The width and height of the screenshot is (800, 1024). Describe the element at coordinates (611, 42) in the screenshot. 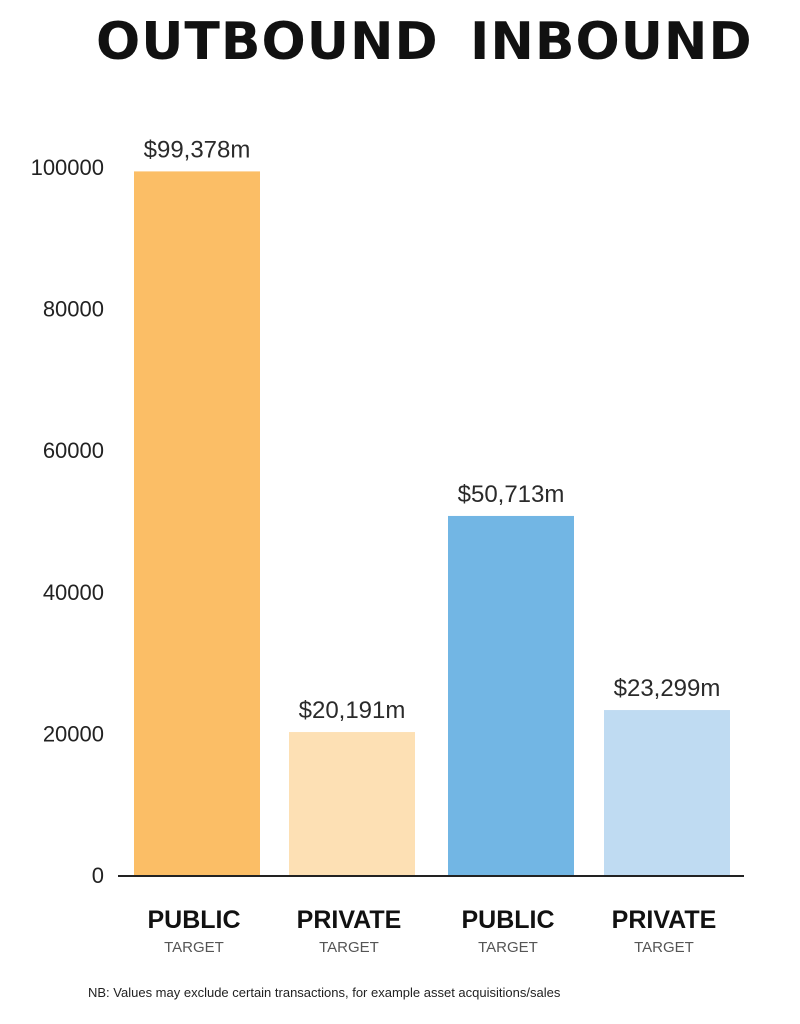

I see `inbound-heading: INBOUND` at that location.